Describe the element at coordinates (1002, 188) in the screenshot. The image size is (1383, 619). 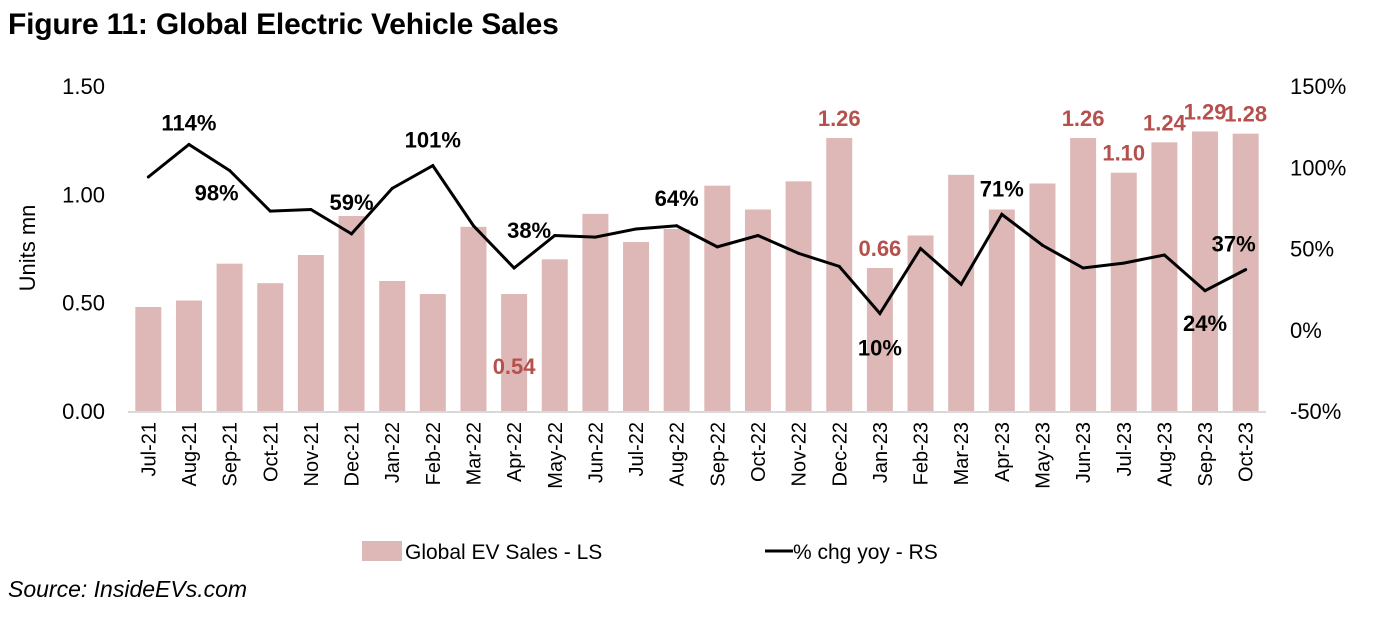
I see `line-data-label: 71%` at that location.